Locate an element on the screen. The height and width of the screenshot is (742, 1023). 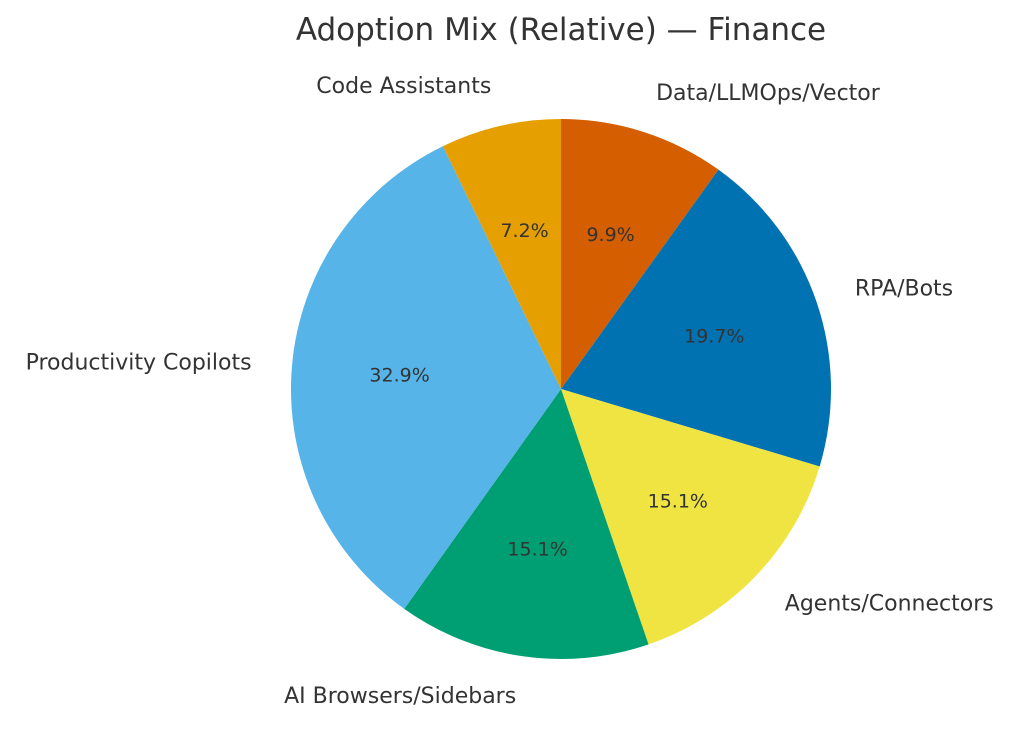
percent-label-data-llmops-vector: 9.9% is located at coordinates (610, 235).